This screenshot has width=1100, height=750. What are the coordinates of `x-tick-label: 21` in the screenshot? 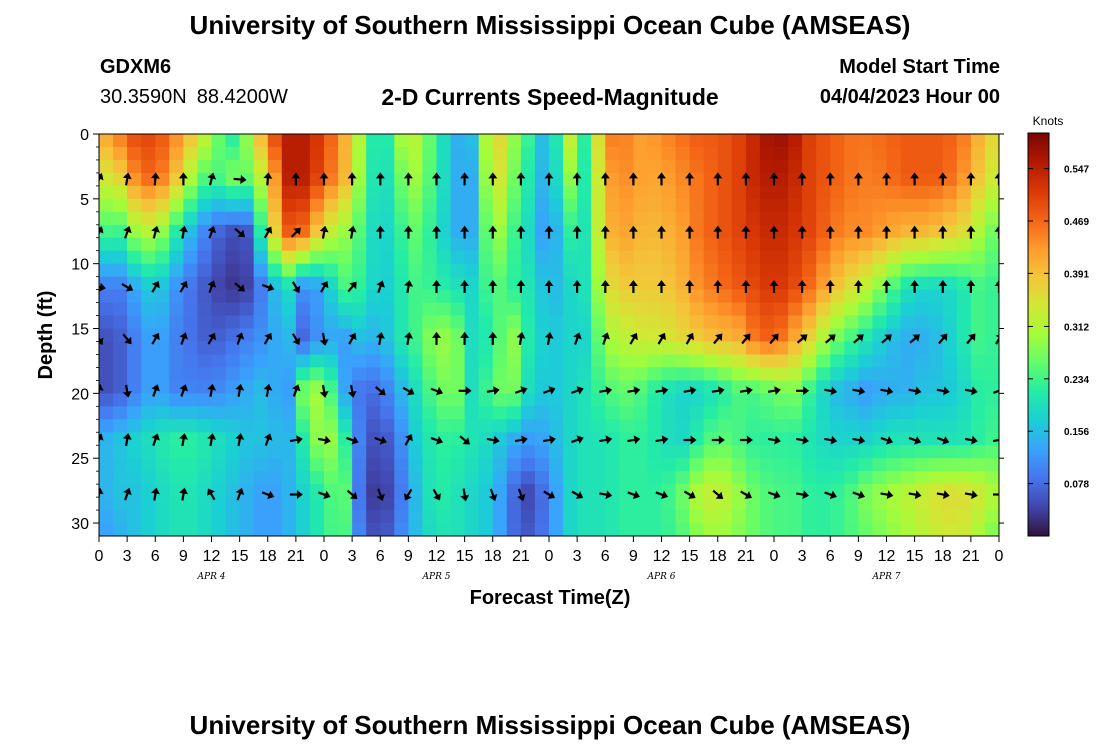 It's located at (296, 556).